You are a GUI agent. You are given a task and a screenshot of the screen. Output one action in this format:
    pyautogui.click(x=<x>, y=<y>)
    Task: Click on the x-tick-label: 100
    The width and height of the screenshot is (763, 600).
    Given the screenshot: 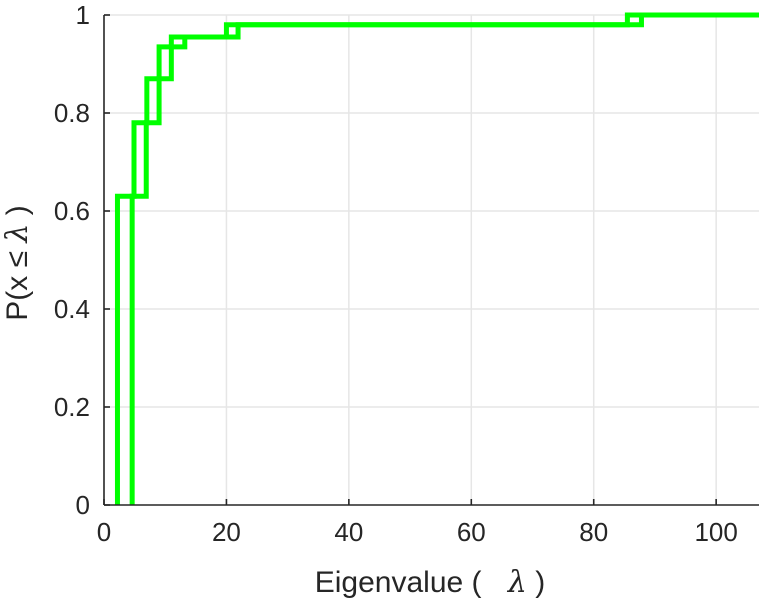 What is the action you would take?
    pyautogui.click(x=715, y=532)
    